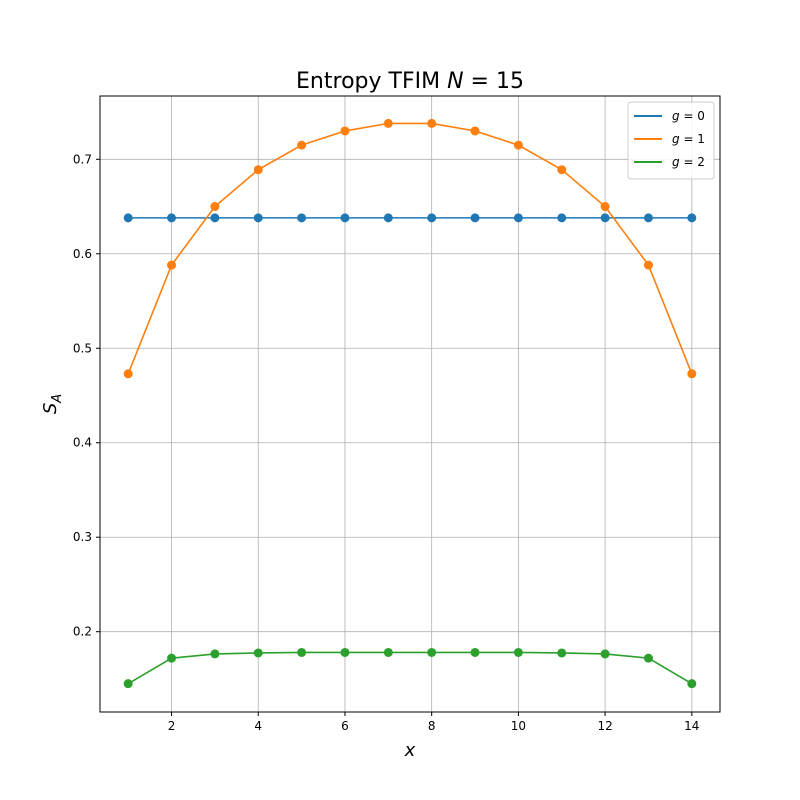 The height and width of the screenshot is (800, 800). What do you see at coordinates (604, 726) in the screenshot?
I see `x-tick-label: 12` at bounding box center [604, 726].